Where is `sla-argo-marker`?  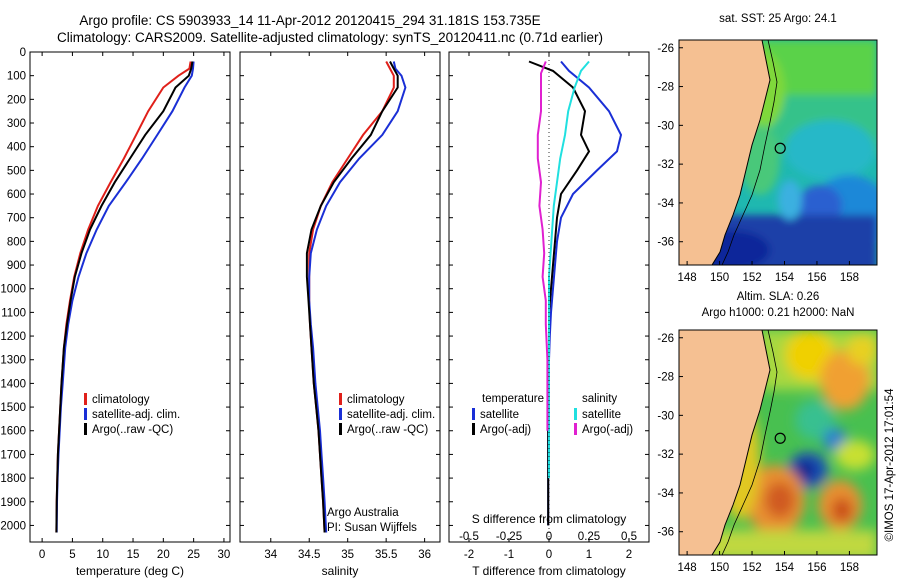 sla-argo-marker is located at coordinates (780, 438).